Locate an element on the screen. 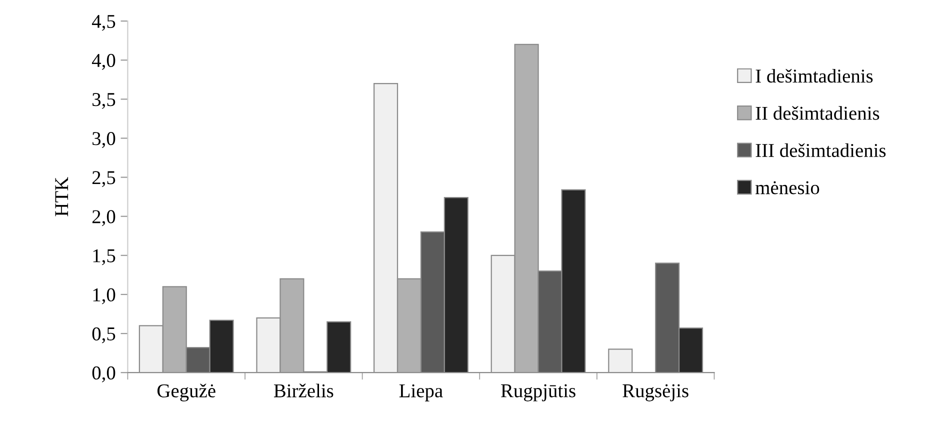  x-tick-label: Liepa is located at coordinates (421, 393).